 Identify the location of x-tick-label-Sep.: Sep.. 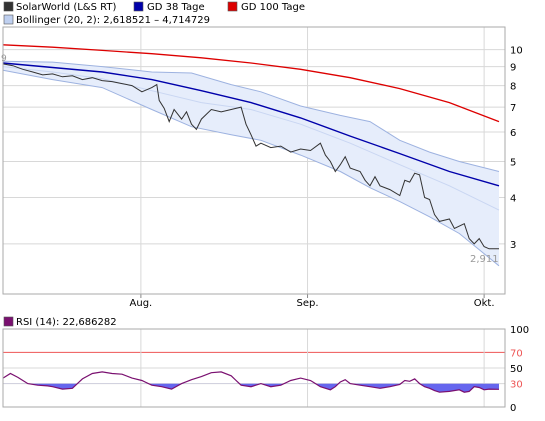
(308, 303).